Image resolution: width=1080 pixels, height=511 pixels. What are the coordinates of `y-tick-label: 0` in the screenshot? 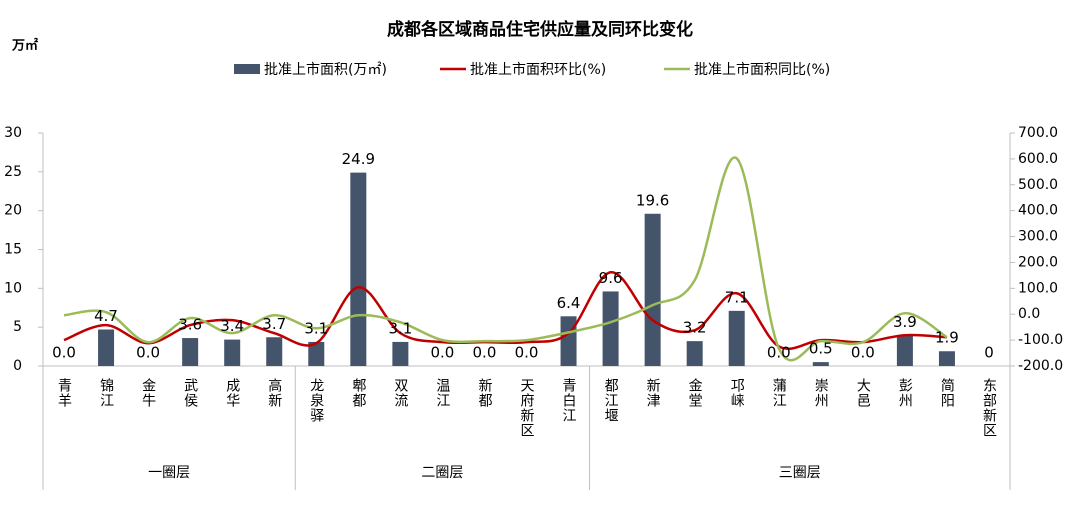 It's located at (17, 366).